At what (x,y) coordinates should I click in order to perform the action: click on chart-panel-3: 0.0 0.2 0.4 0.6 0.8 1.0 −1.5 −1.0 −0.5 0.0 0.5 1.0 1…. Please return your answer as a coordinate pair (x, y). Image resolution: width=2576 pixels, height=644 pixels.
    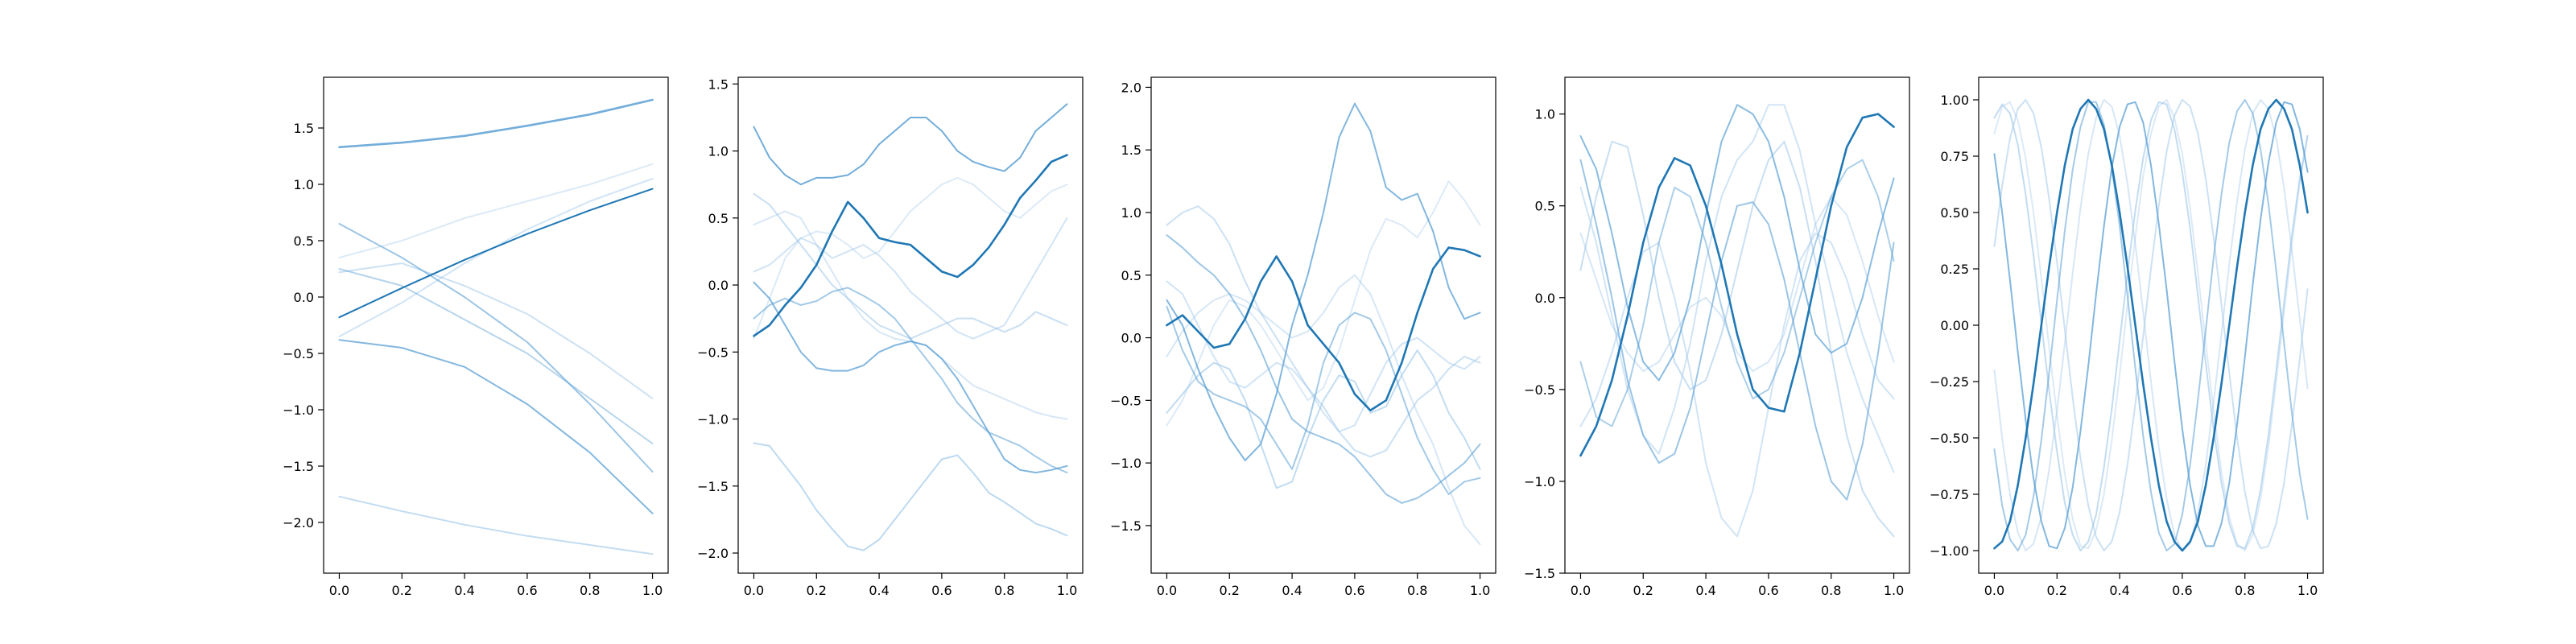
    Looking at the image, I should click on (1303, 337).